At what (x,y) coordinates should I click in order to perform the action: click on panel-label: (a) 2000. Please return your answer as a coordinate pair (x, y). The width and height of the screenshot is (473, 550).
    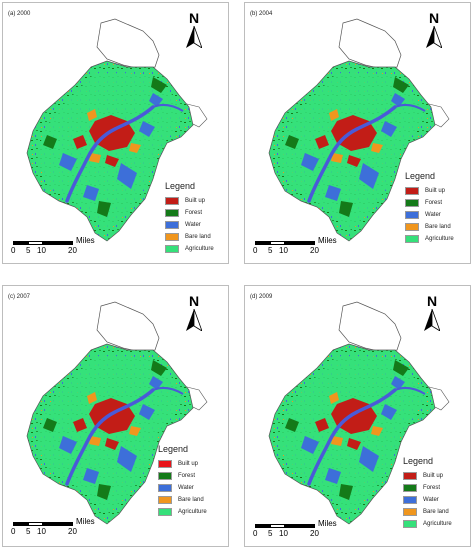
    Looking at the image, I should click on (19, 14).